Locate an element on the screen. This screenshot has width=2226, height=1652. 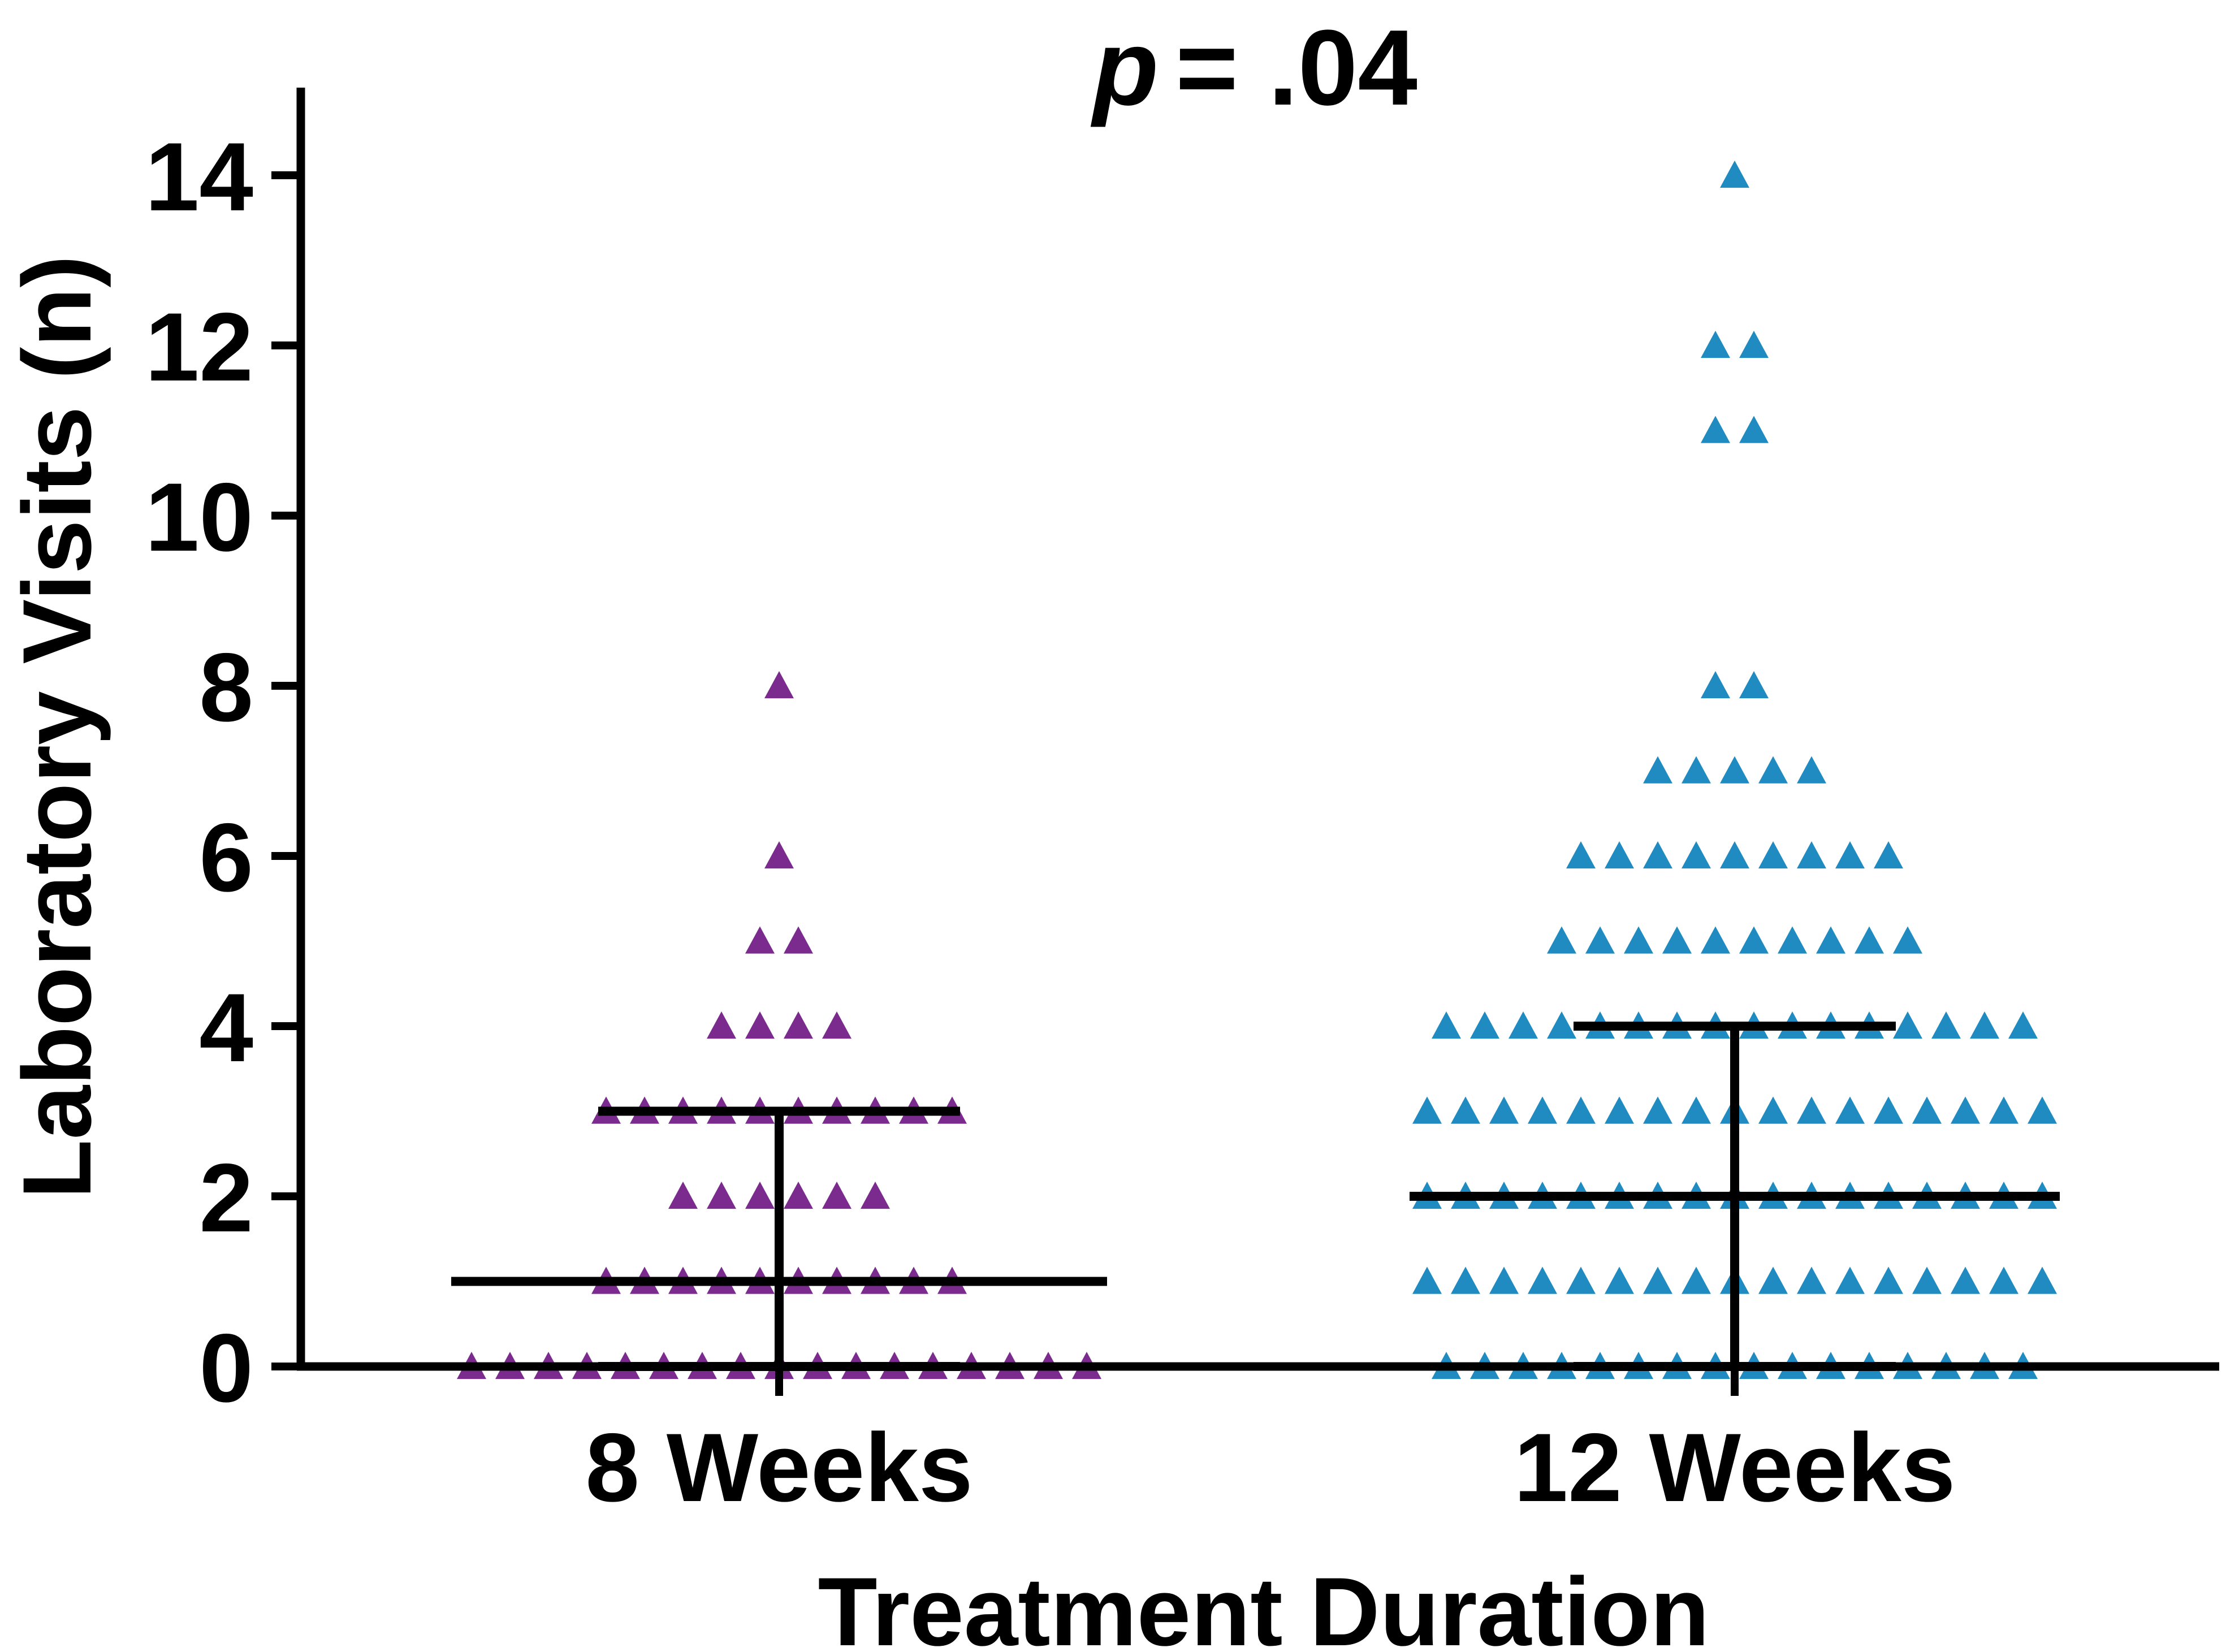
x-axis-label: Treatment Duration is located at coordinates (1264, 1605).